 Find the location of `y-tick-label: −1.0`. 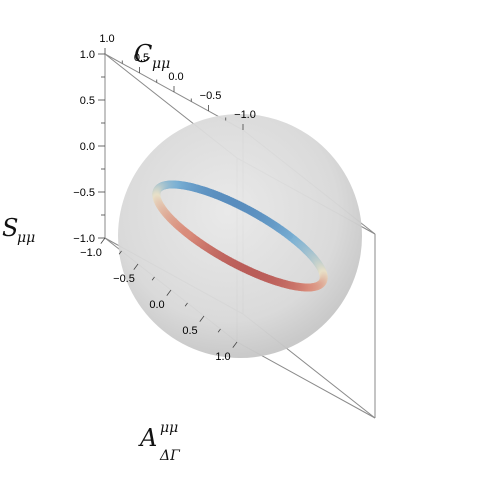

y-tick-label: −1.0 is located at coordinates (245, 115).